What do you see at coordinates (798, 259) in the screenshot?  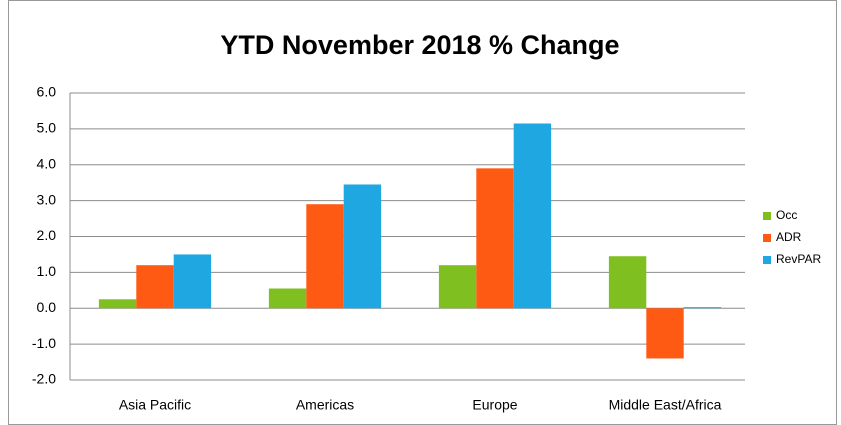 I see `legend-label: RevPAR` at bounding box center [798, 259].